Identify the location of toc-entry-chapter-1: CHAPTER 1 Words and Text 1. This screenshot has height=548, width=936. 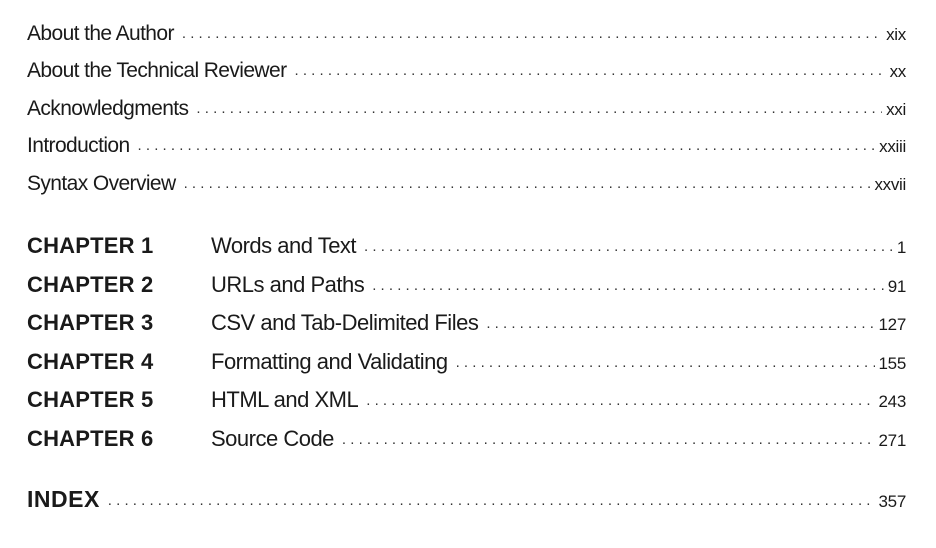
(466, 252).